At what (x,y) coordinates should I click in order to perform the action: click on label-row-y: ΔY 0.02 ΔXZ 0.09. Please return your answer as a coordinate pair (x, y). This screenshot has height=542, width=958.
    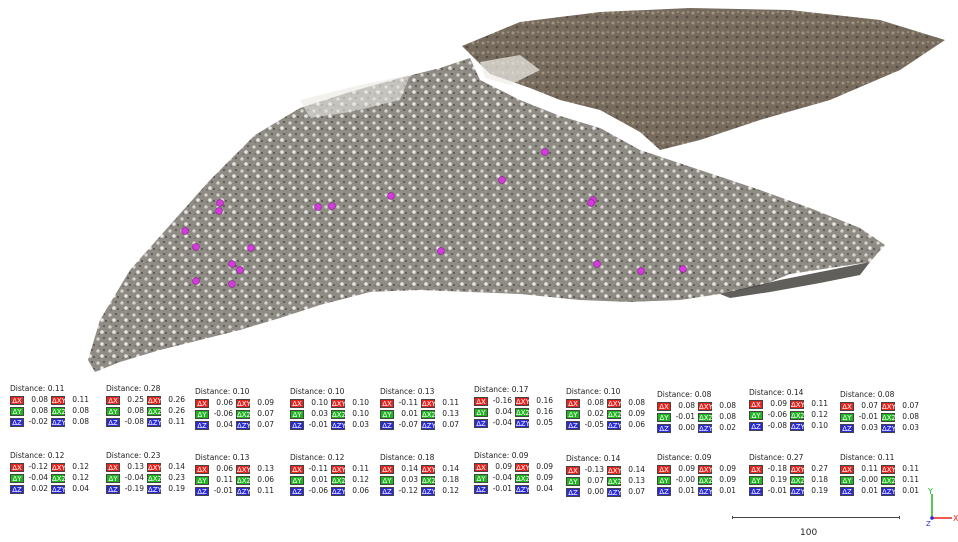
    Looking at the image, I should click on (607, 414).